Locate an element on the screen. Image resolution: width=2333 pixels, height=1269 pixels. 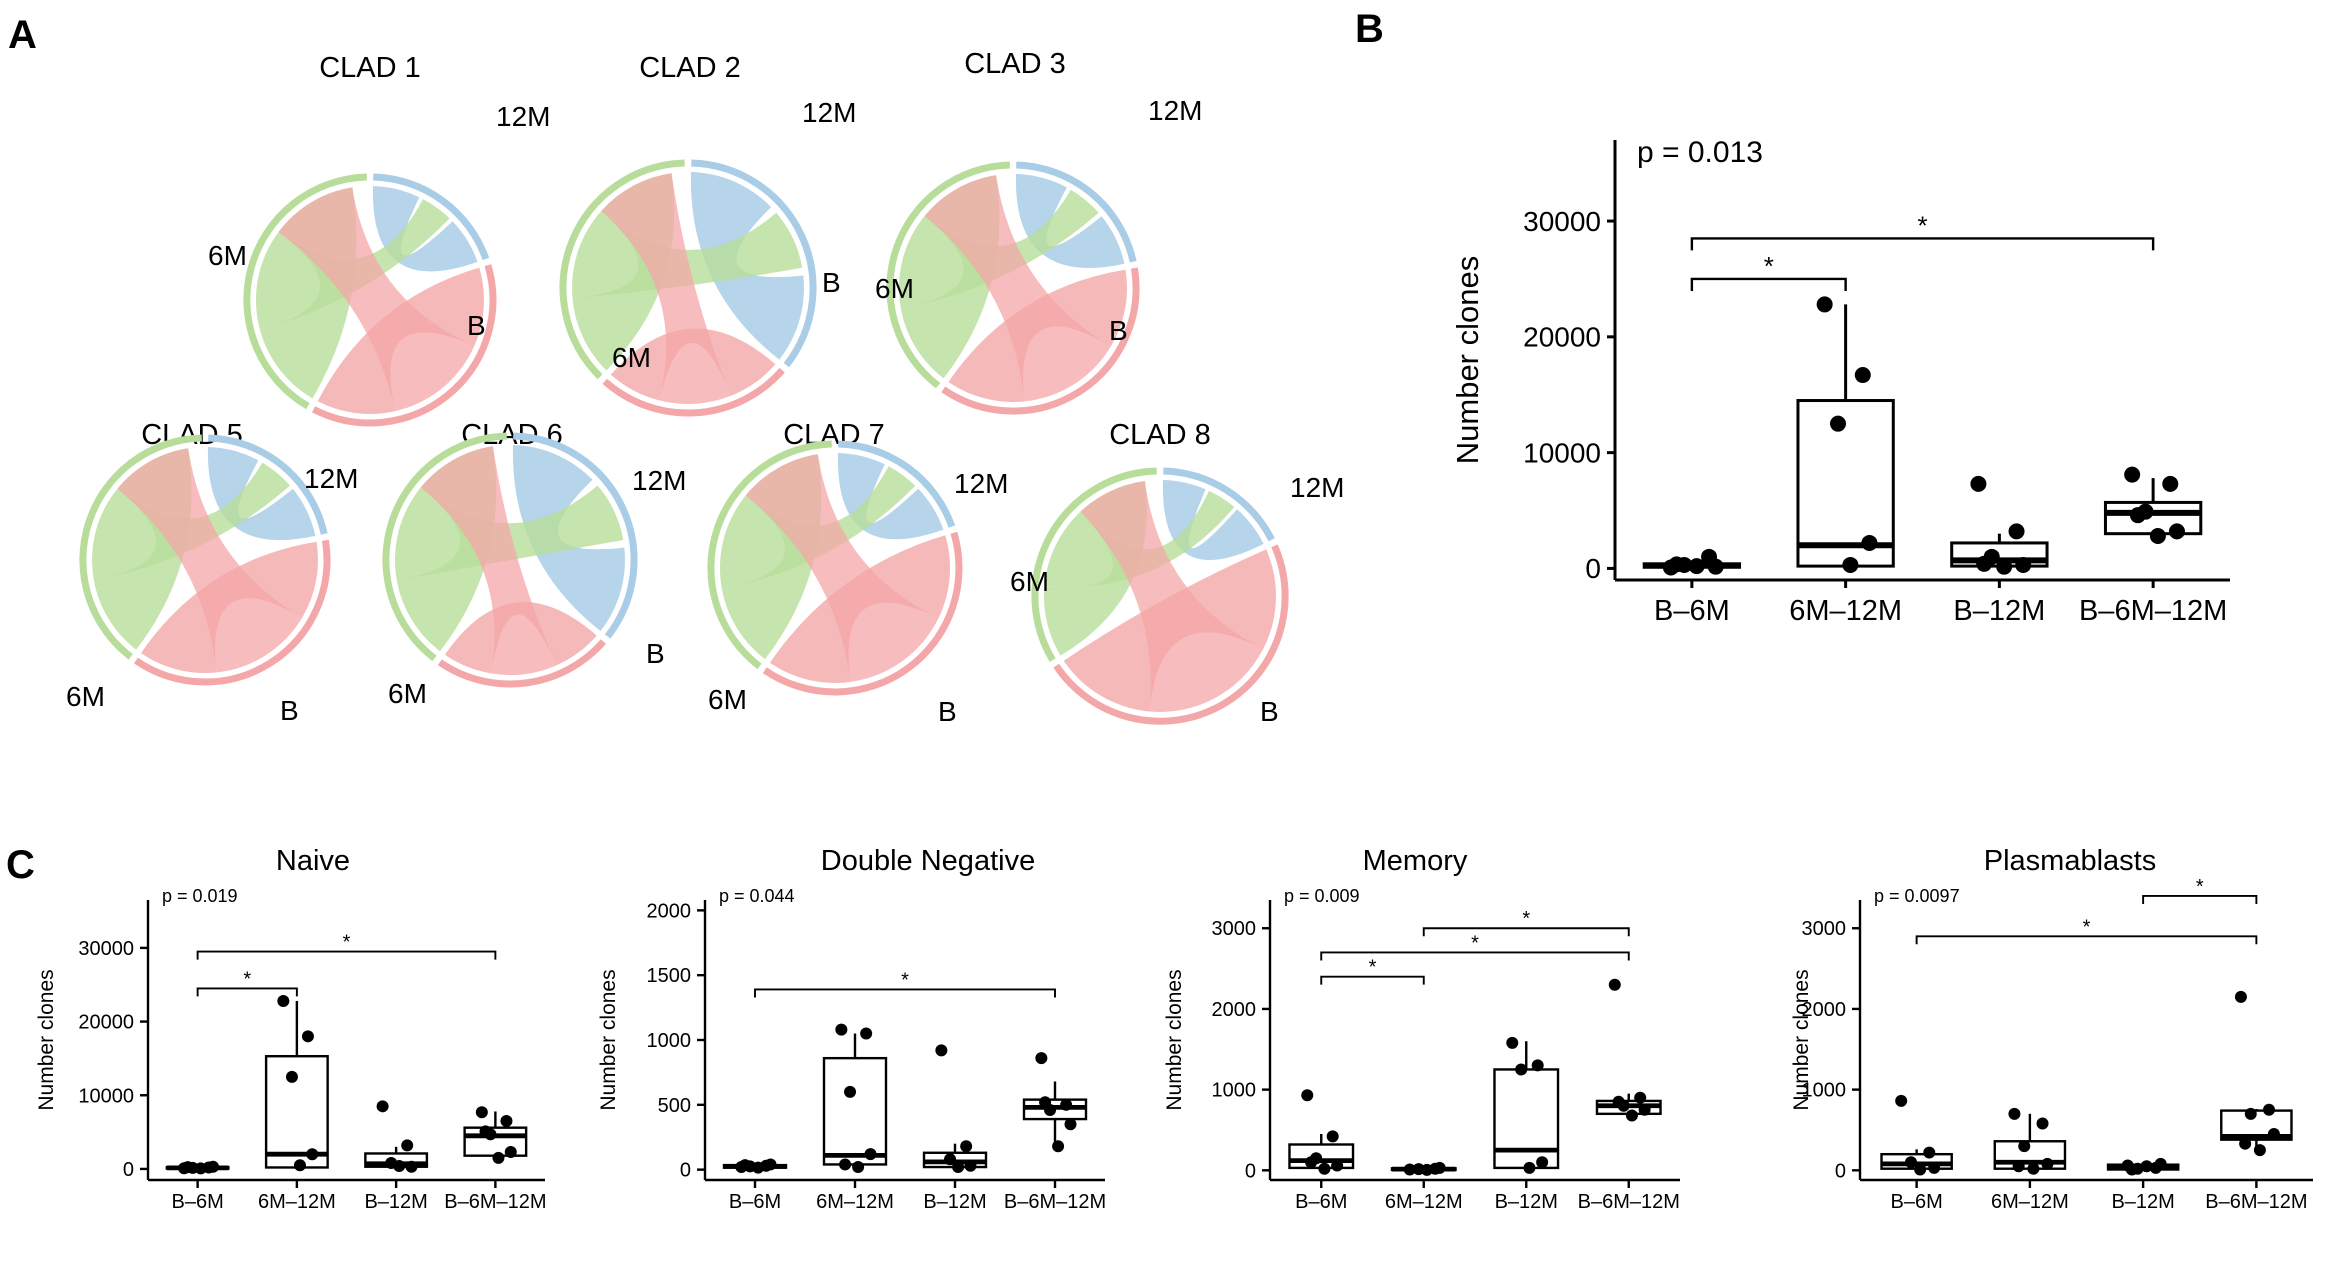
y-tick-label: 30000 is located at coordinates (106, 949).